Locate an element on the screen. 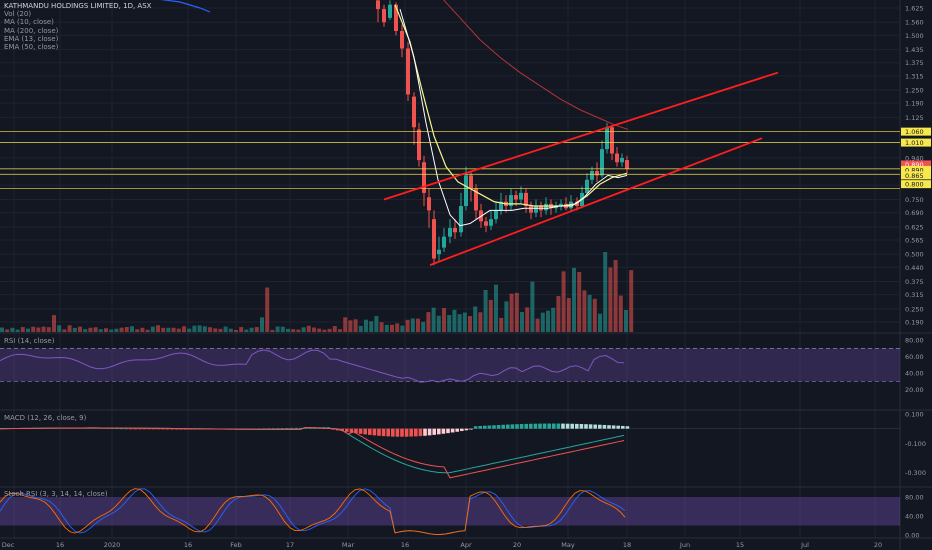 The image size is (932, 550). time-axis-label: Jun is located at coordinates (684, 545).